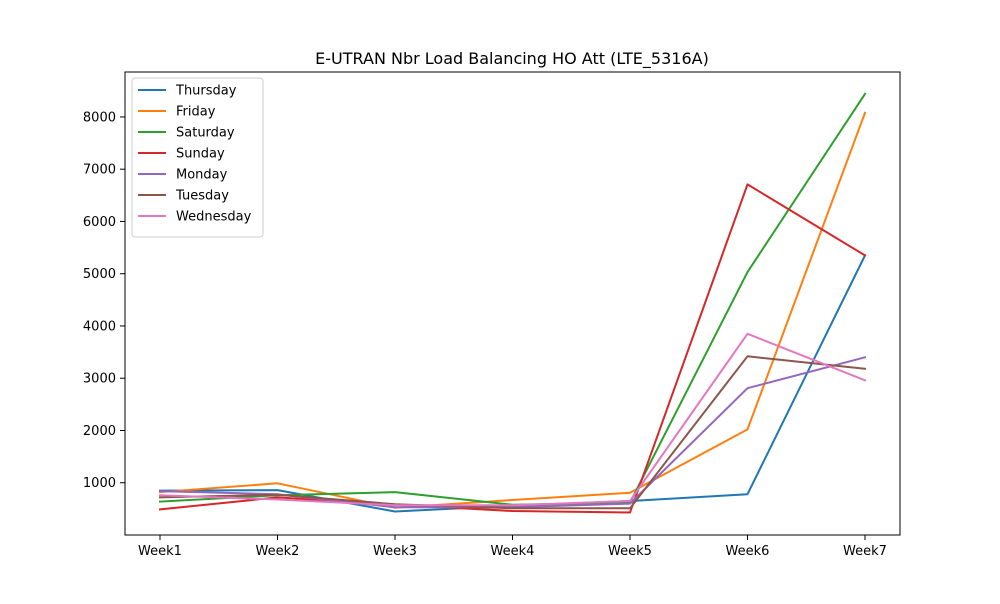 This screenshot has width=1000, height=604. I want to click on x-tick-label: Week7, so click(865, 551).